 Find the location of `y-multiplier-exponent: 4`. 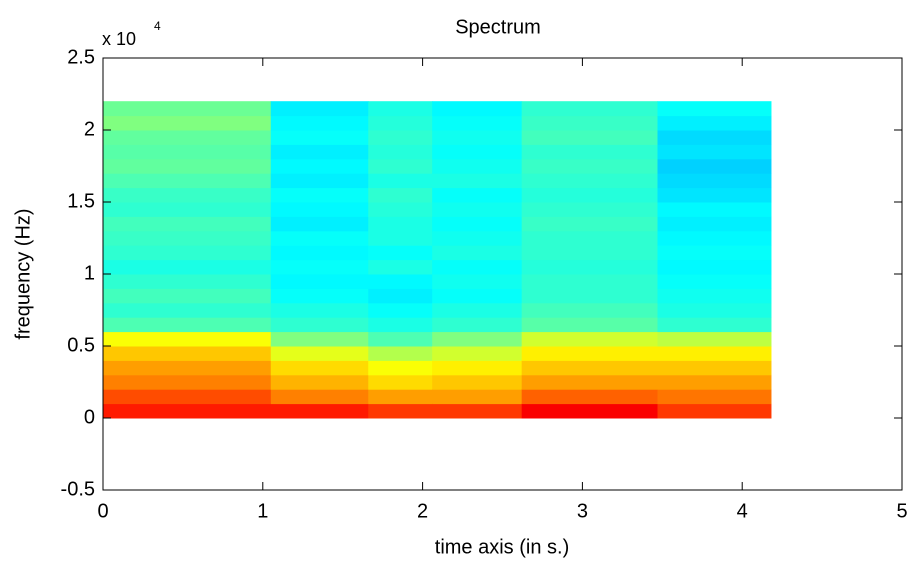

y-multiplier-exponent: 4 is located at coordinates (157, 26).